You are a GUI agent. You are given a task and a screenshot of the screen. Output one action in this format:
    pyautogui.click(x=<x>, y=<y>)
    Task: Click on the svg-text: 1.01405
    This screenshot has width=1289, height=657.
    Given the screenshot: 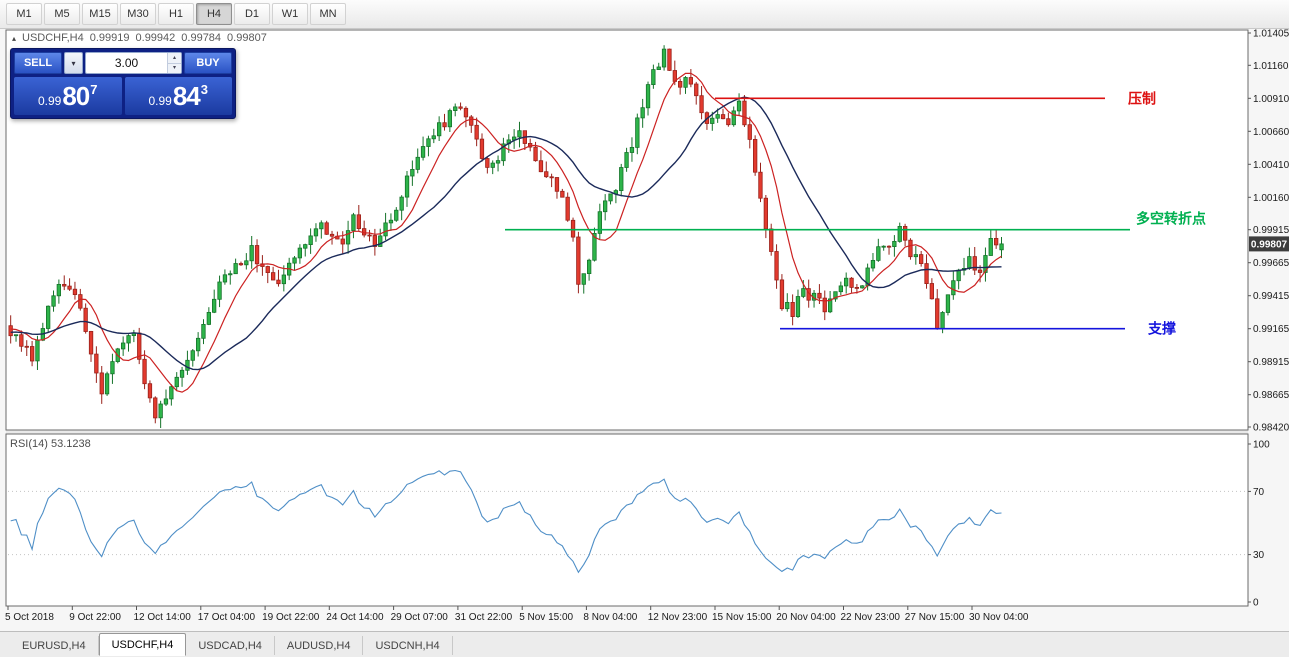 What is the action you would take?
    pyautogui.click(x=1271, y=34)
    